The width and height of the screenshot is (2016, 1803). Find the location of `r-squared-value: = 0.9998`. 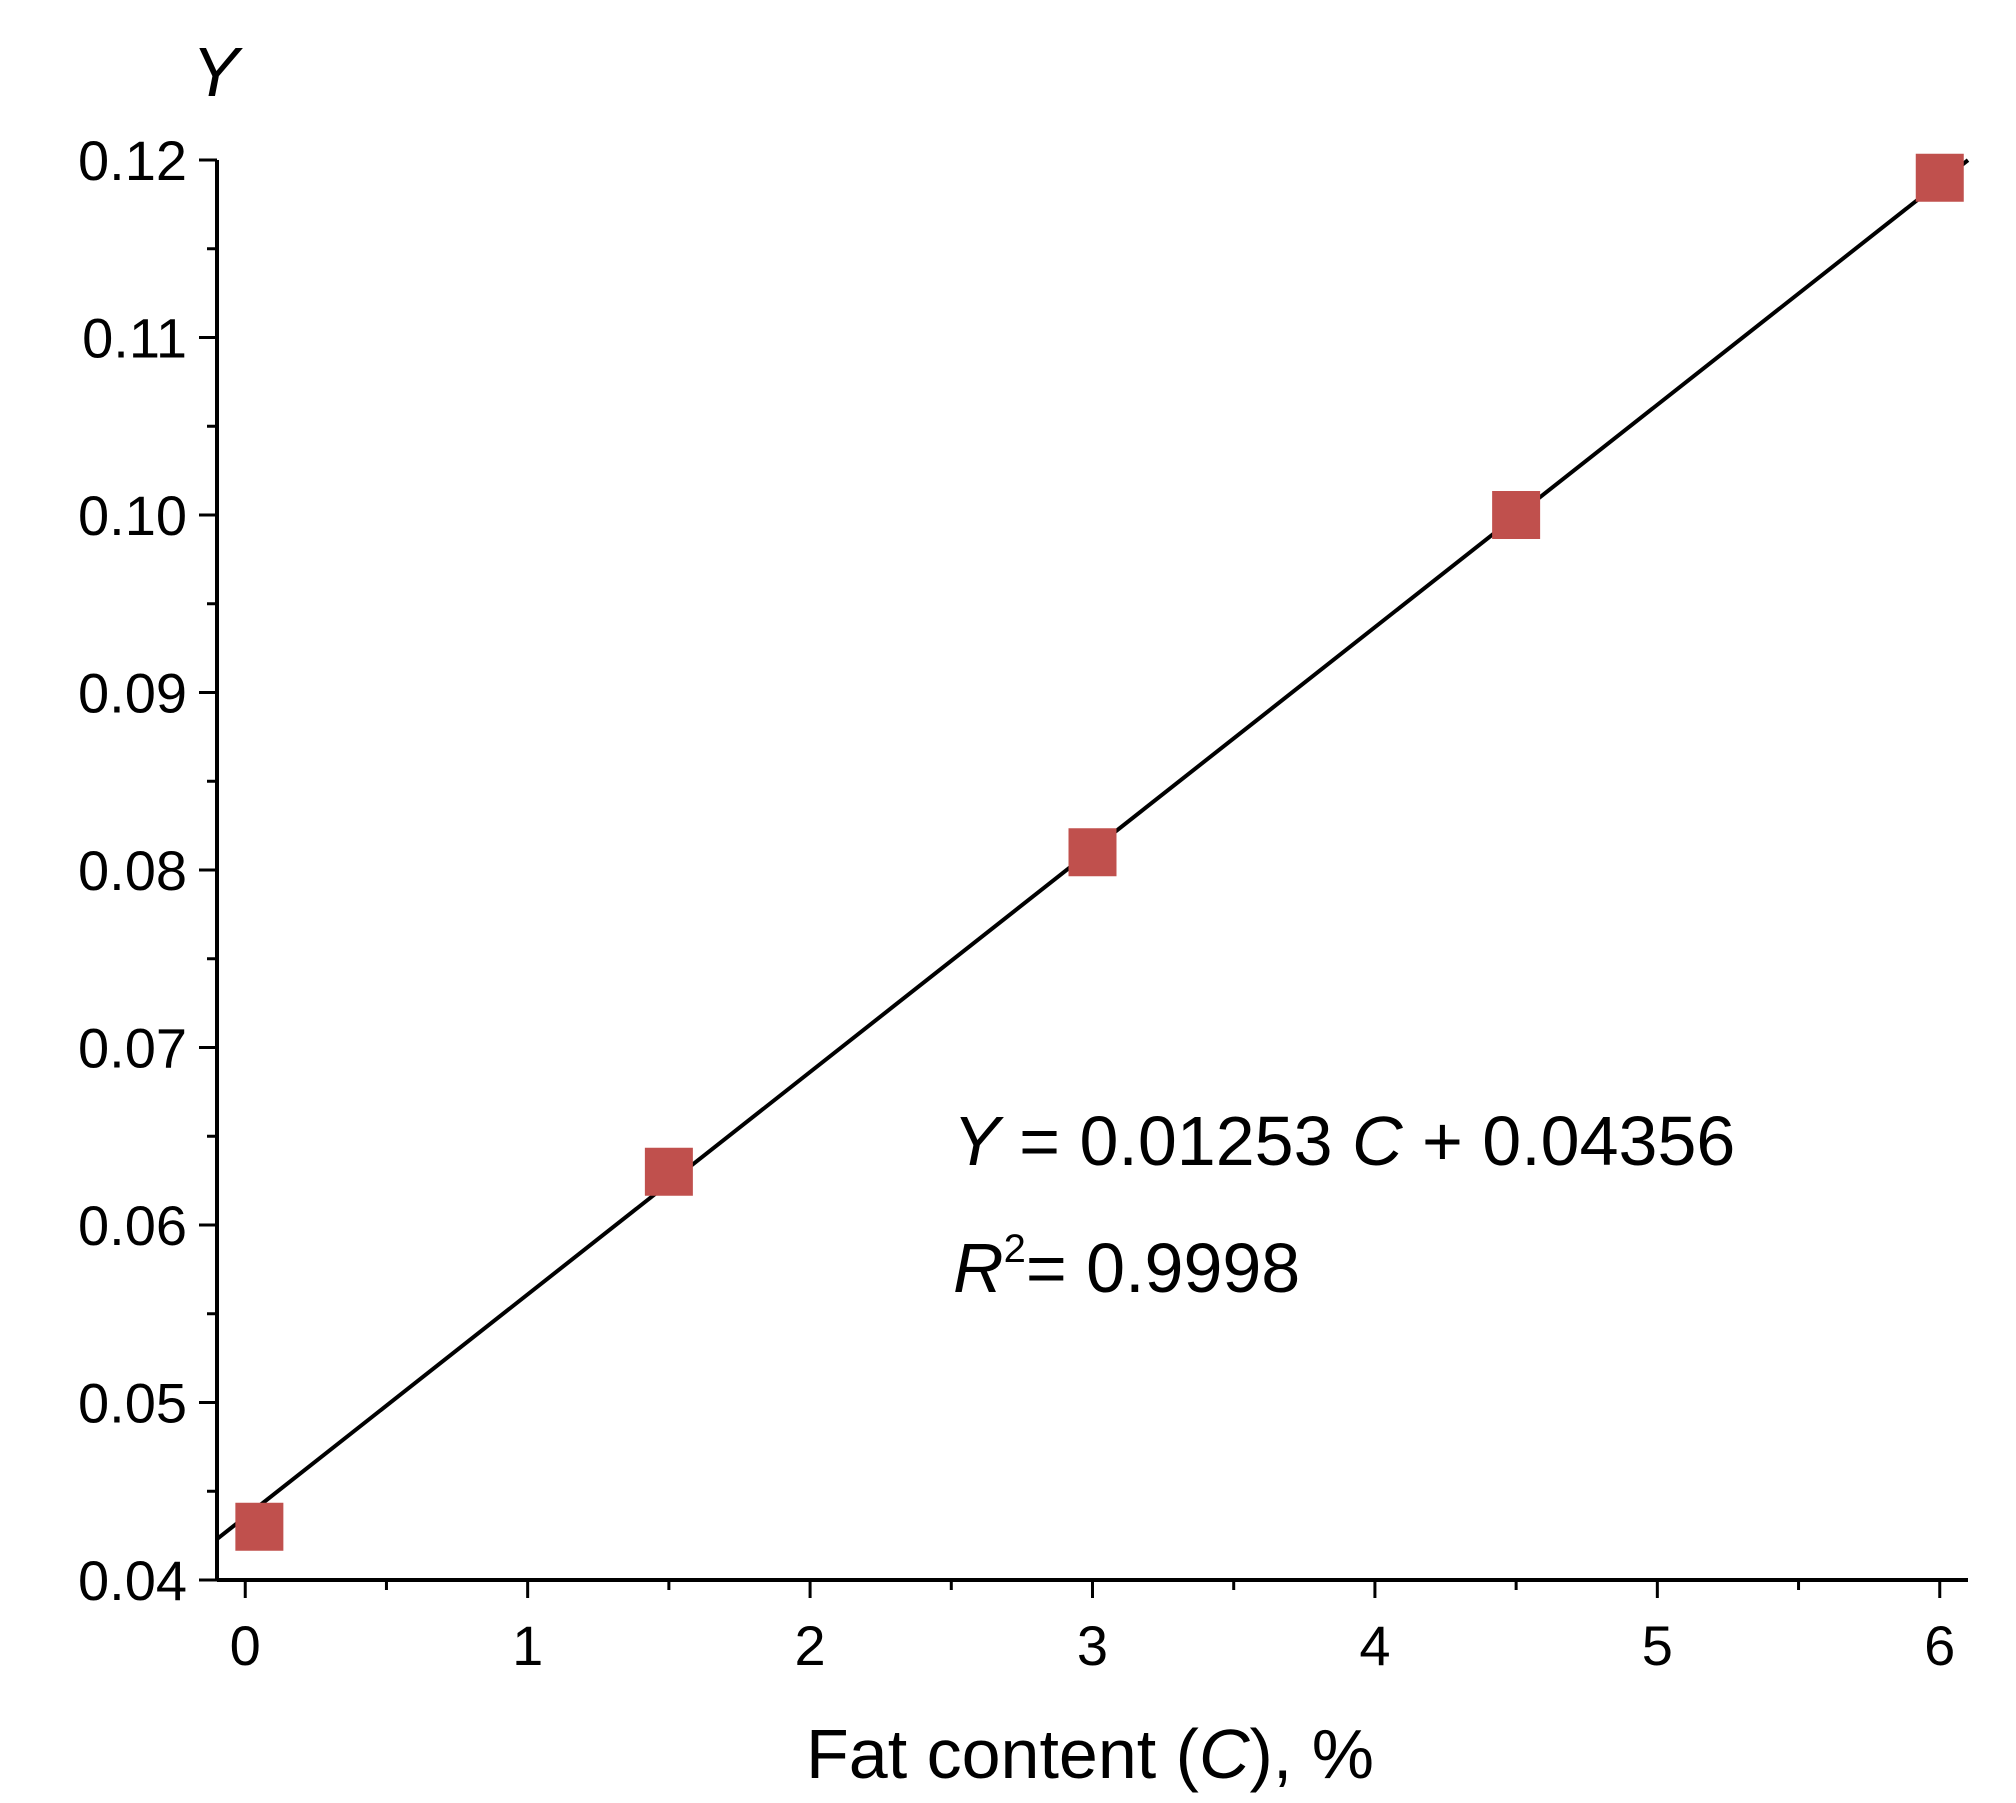

r-squared-value: = 0.9998 is located at coordinates (1163, 1268).